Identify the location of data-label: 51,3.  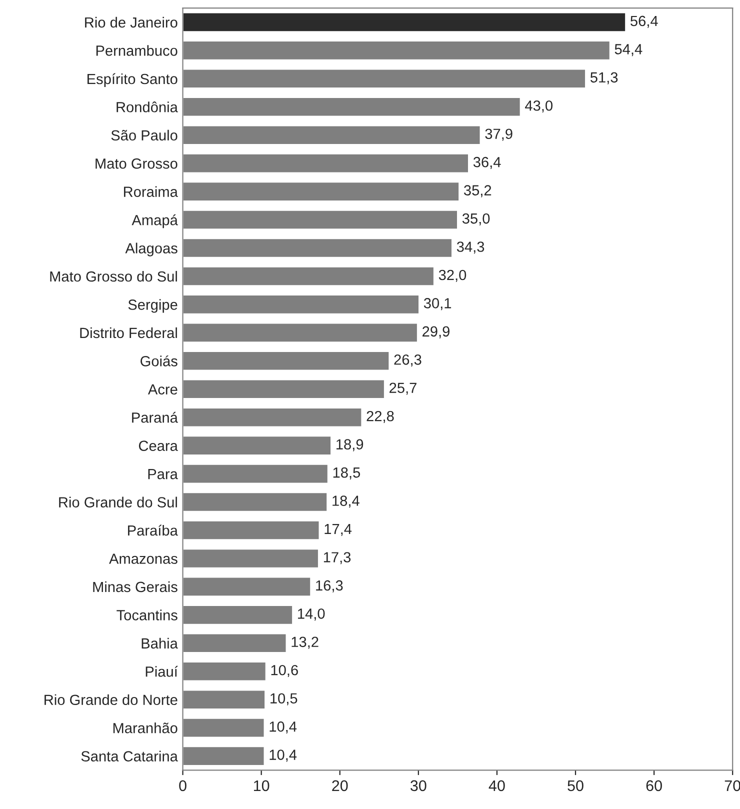
(604, 78).